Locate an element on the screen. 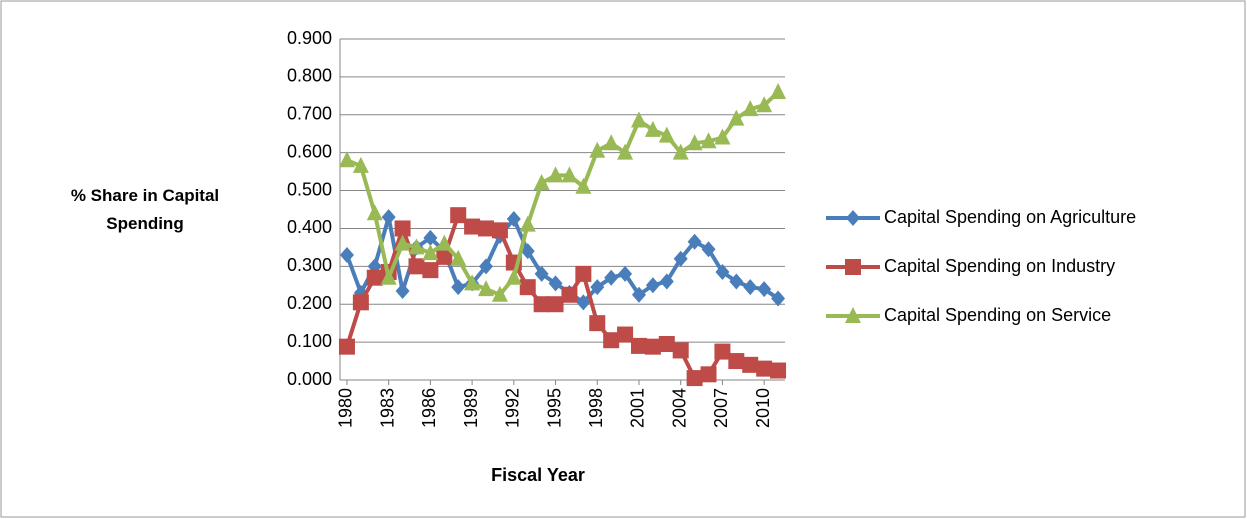 Image resolution: width=1247 pixels, height=519 pixels. y-tick-label: 0.900 is located at coordinates (309, 38).